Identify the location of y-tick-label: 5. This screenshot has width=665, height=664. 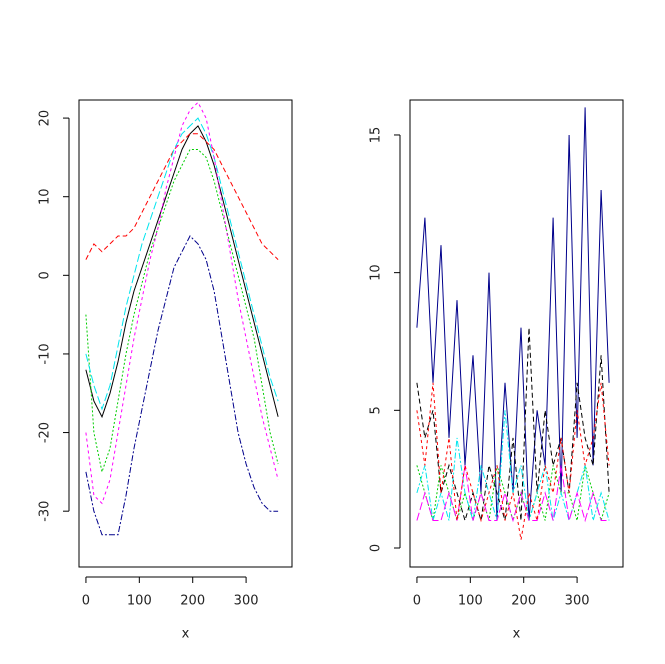
(376, 410).